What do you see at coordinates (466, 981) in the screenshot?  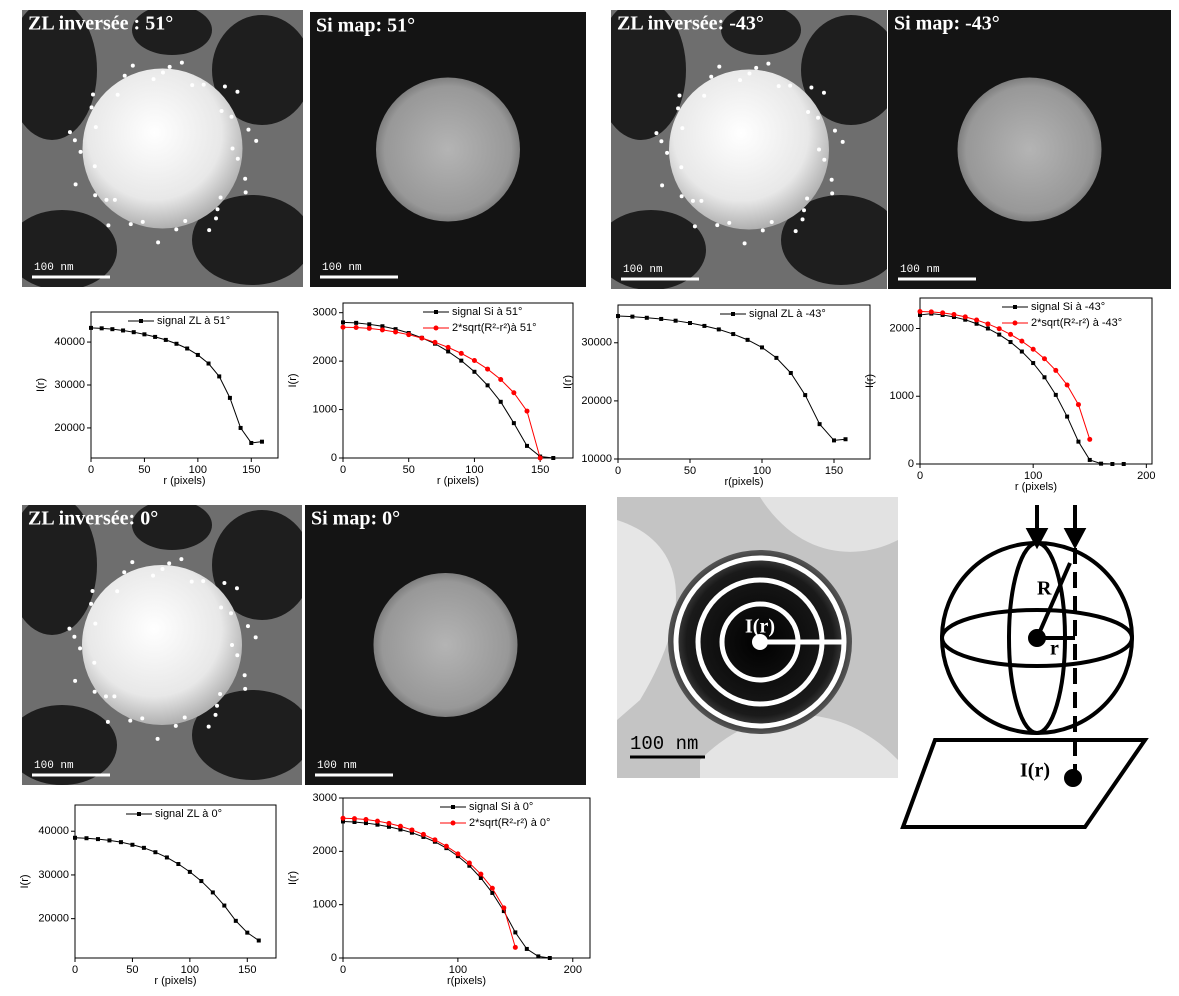 I see `x-axis-label: r(pixels)` at bounding box center [466, 981].